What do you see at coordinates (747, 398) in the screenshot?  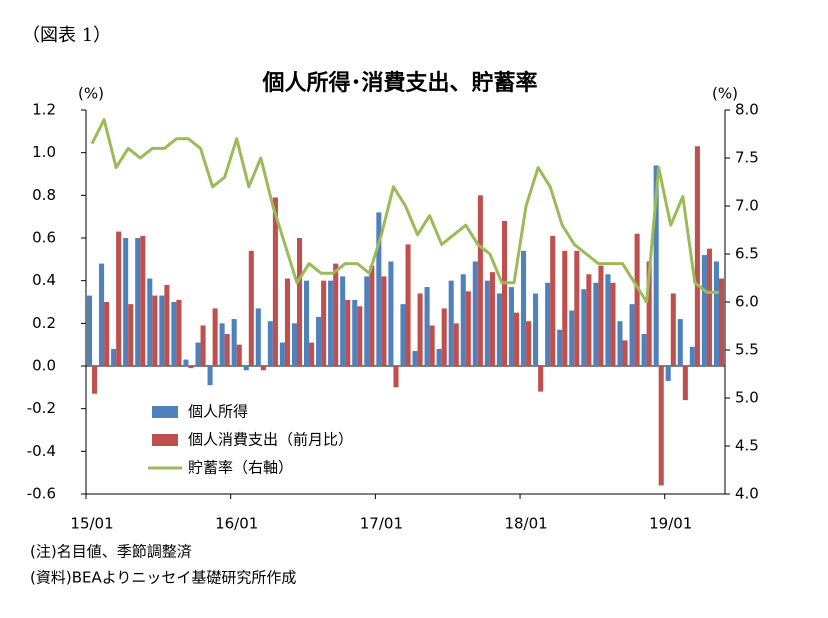 I see `y2-tick-label: 5.0` at bounding box center [747, 398].